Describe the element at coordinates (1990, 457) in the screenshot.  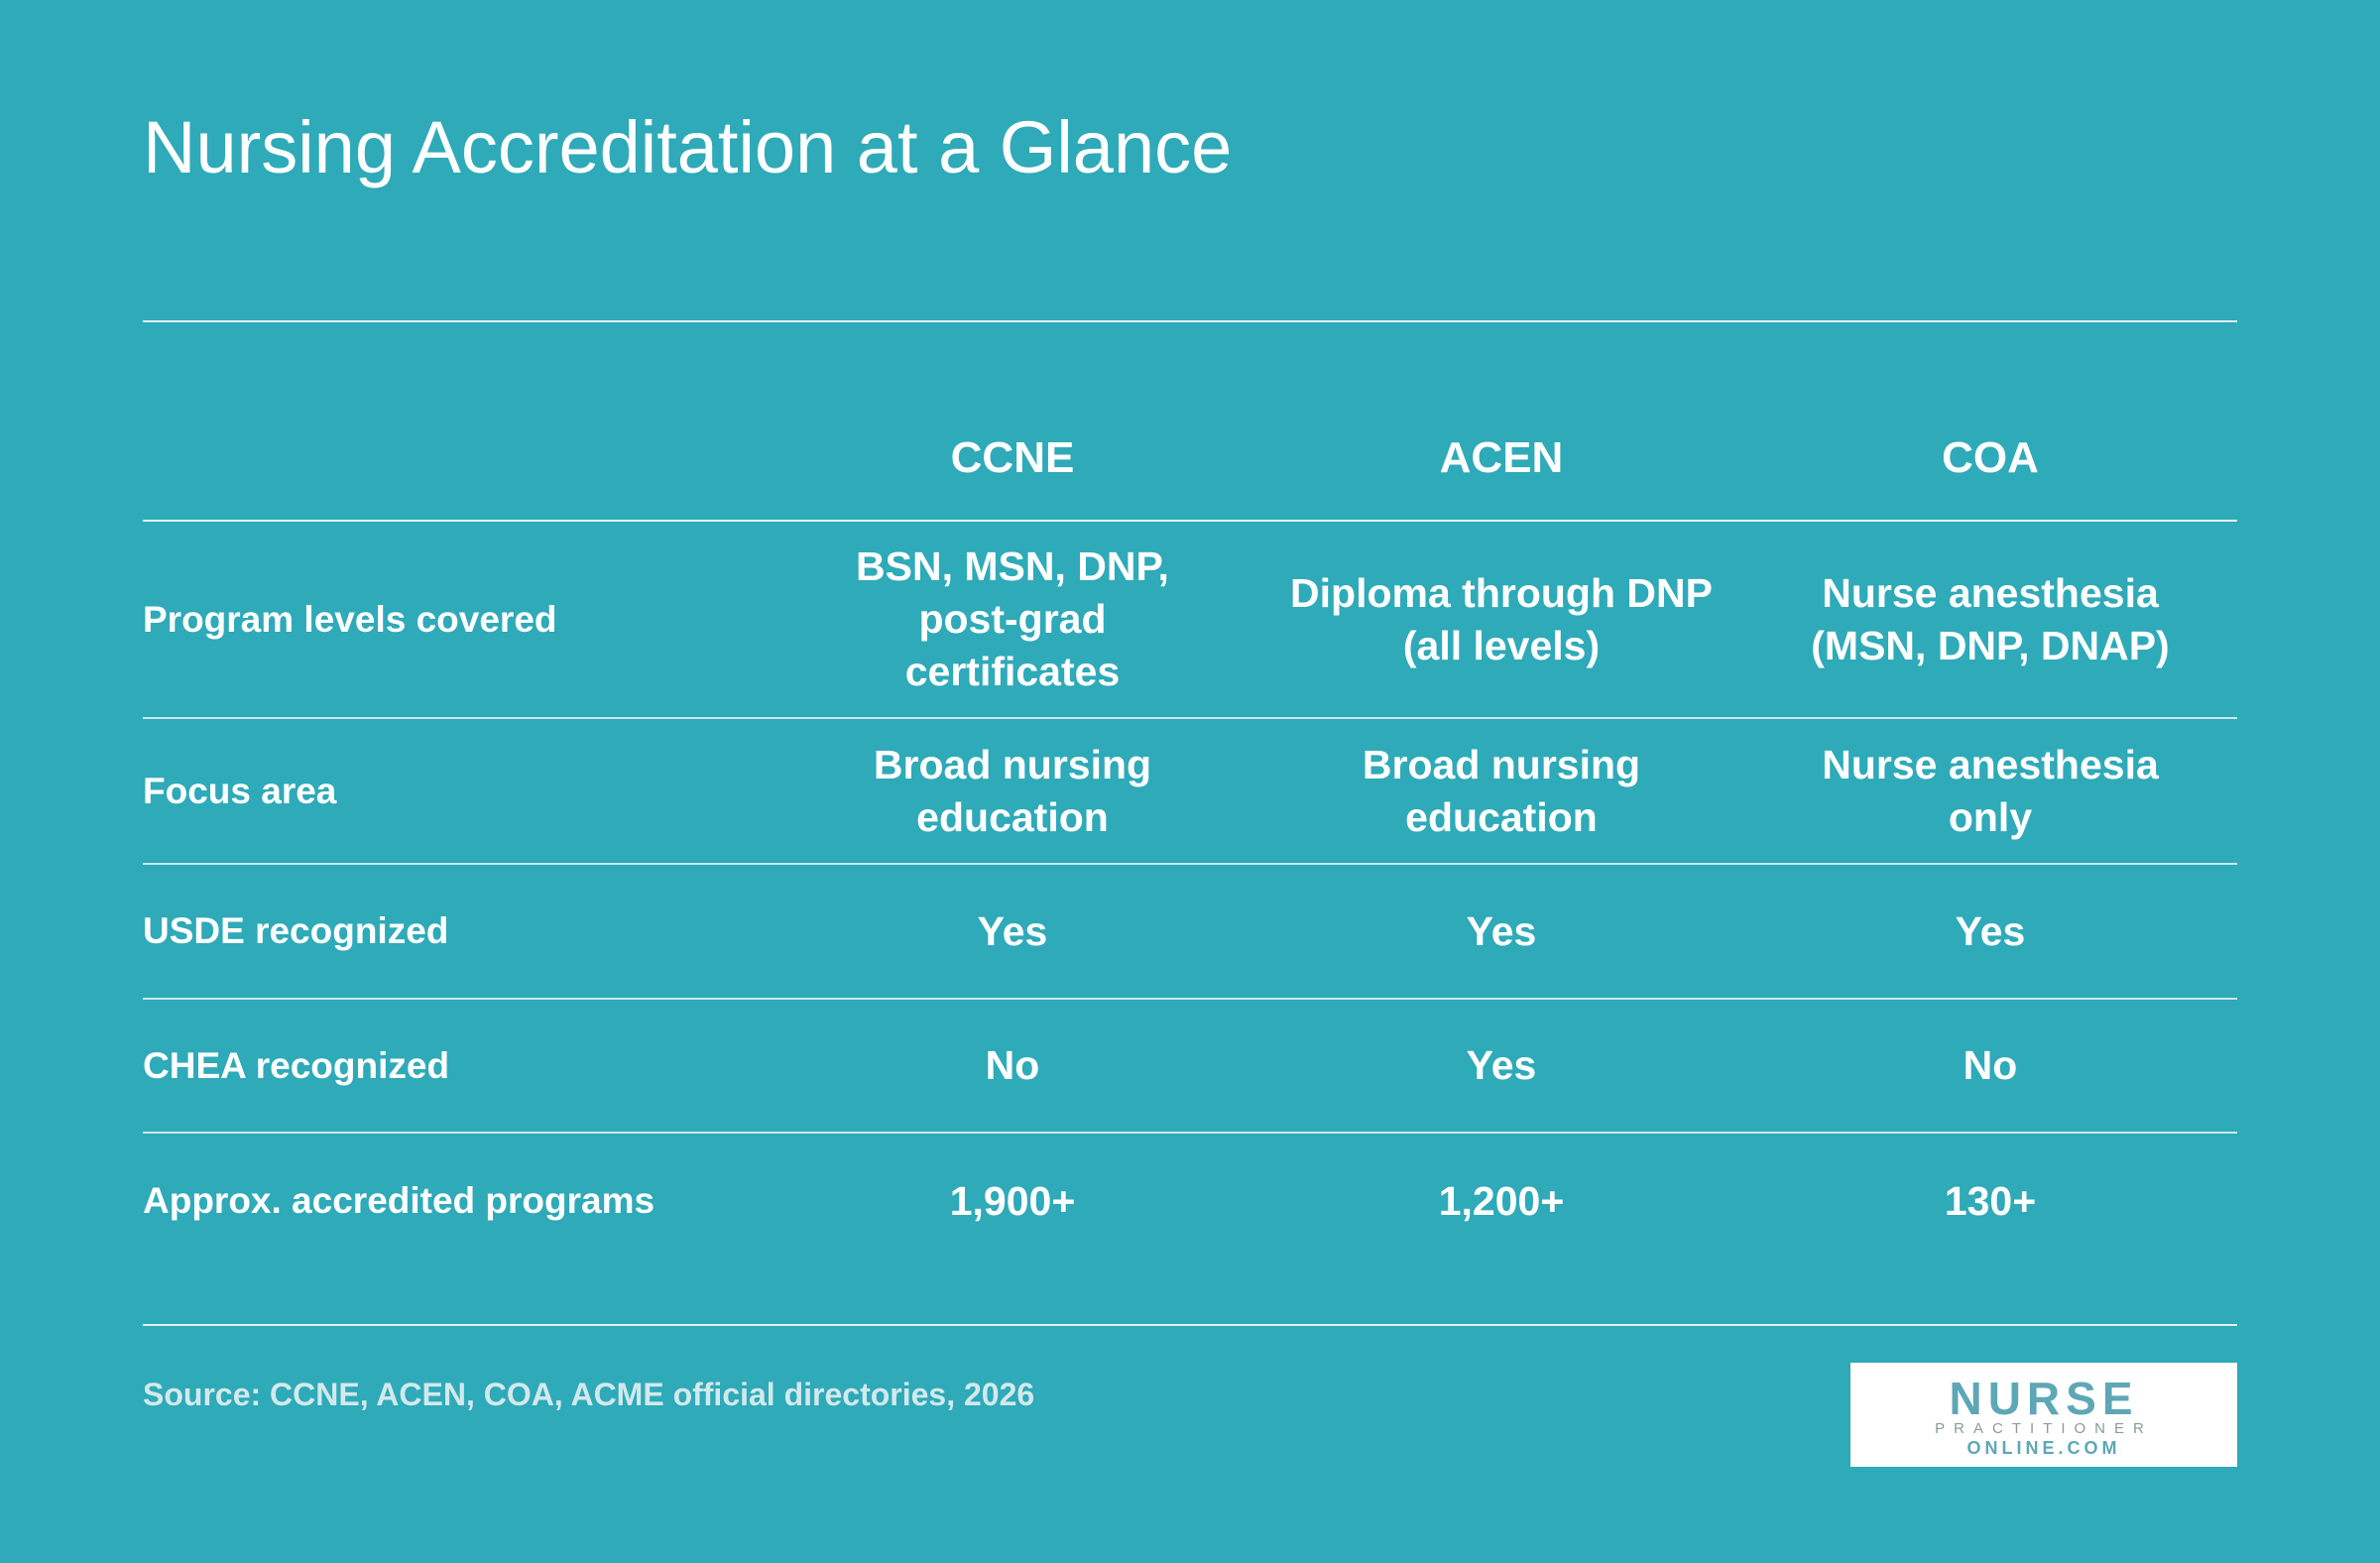
I see `column-header: COA` at that location.